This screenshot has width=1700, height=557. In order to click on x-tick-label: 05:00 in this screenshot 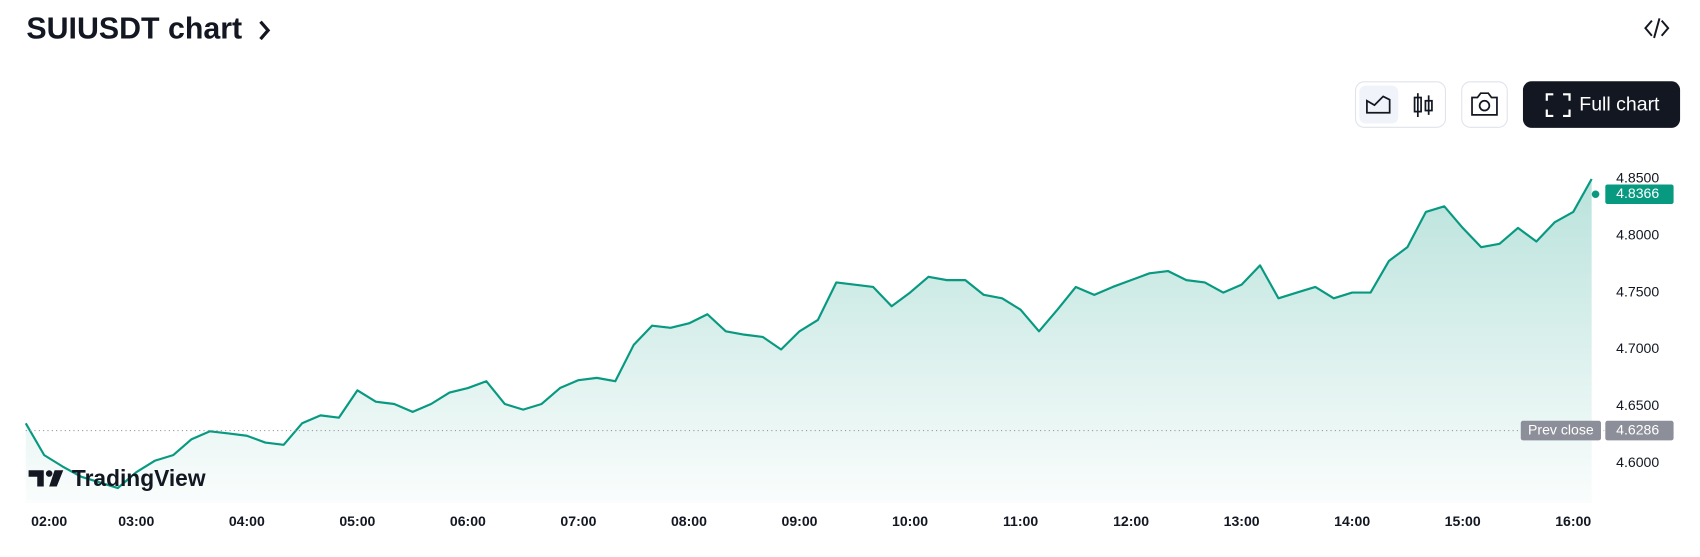, I will do `click(357, 521)`.